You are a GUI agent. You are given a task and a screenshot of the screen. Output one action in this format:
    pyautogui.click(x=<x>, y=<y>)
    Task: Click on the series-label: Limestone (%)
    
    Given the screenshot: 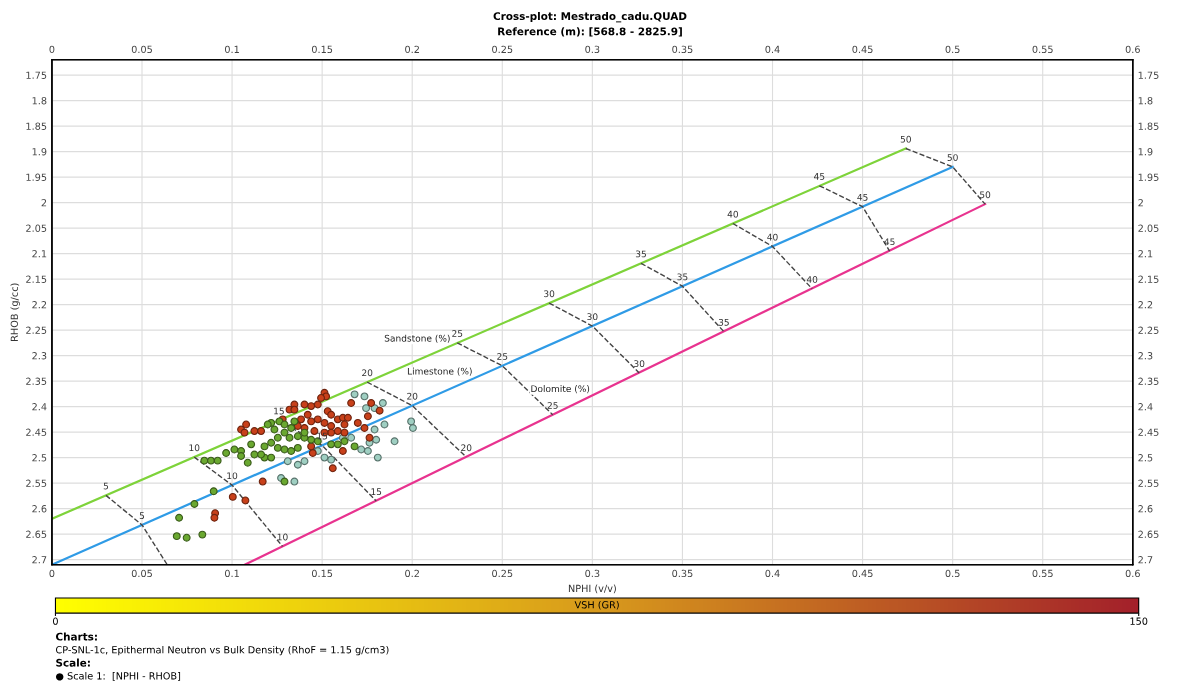 What is the action you would take?
    pyautogui.click(x=439, y=371)
    